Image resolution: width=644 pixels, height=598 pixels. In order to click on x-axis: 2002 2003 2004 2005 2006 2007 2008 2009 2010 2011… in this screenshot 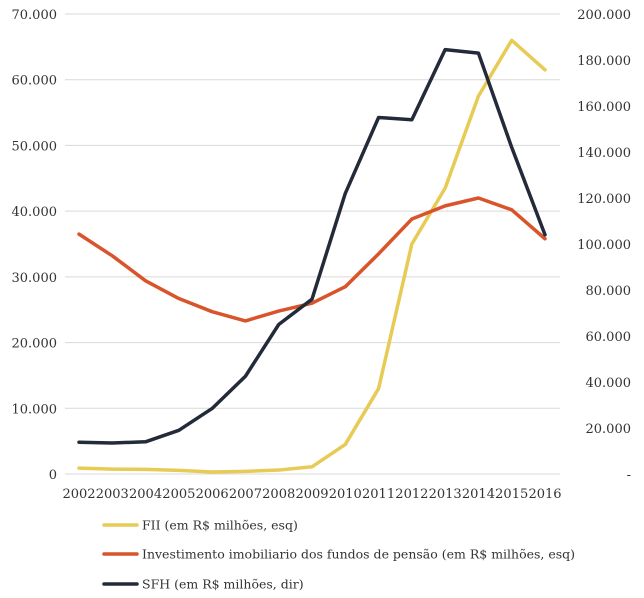, I will do `click(311, 494)`.